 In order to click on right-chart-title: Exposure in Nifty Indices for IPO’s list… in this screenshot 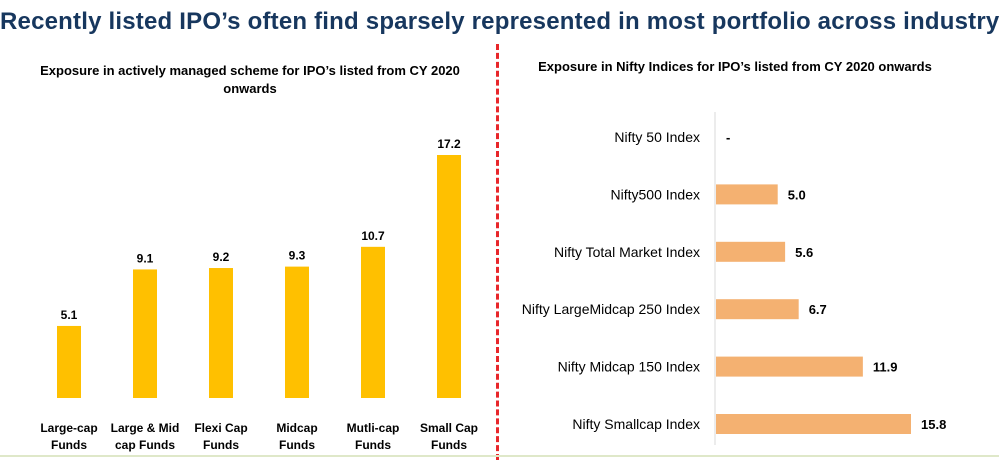, I will do `click(735, 66)`.